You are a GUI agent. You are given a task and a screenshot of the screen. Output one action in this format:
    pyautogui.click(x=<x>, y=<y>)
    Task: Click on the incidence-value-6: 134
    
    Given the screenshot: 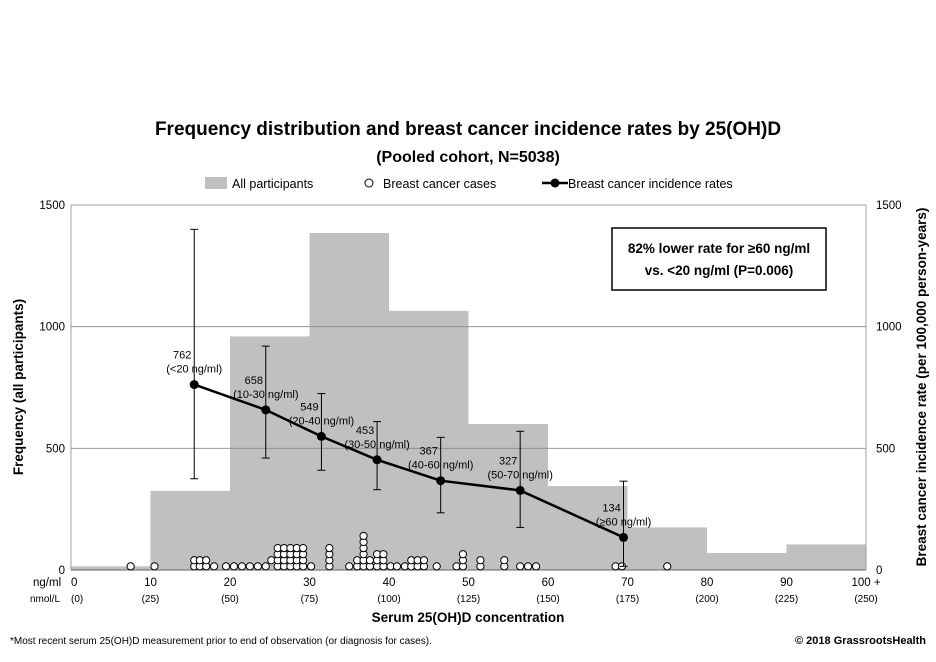 What is the action you would take?
    pyautogui.click(x=611, y=508)
    